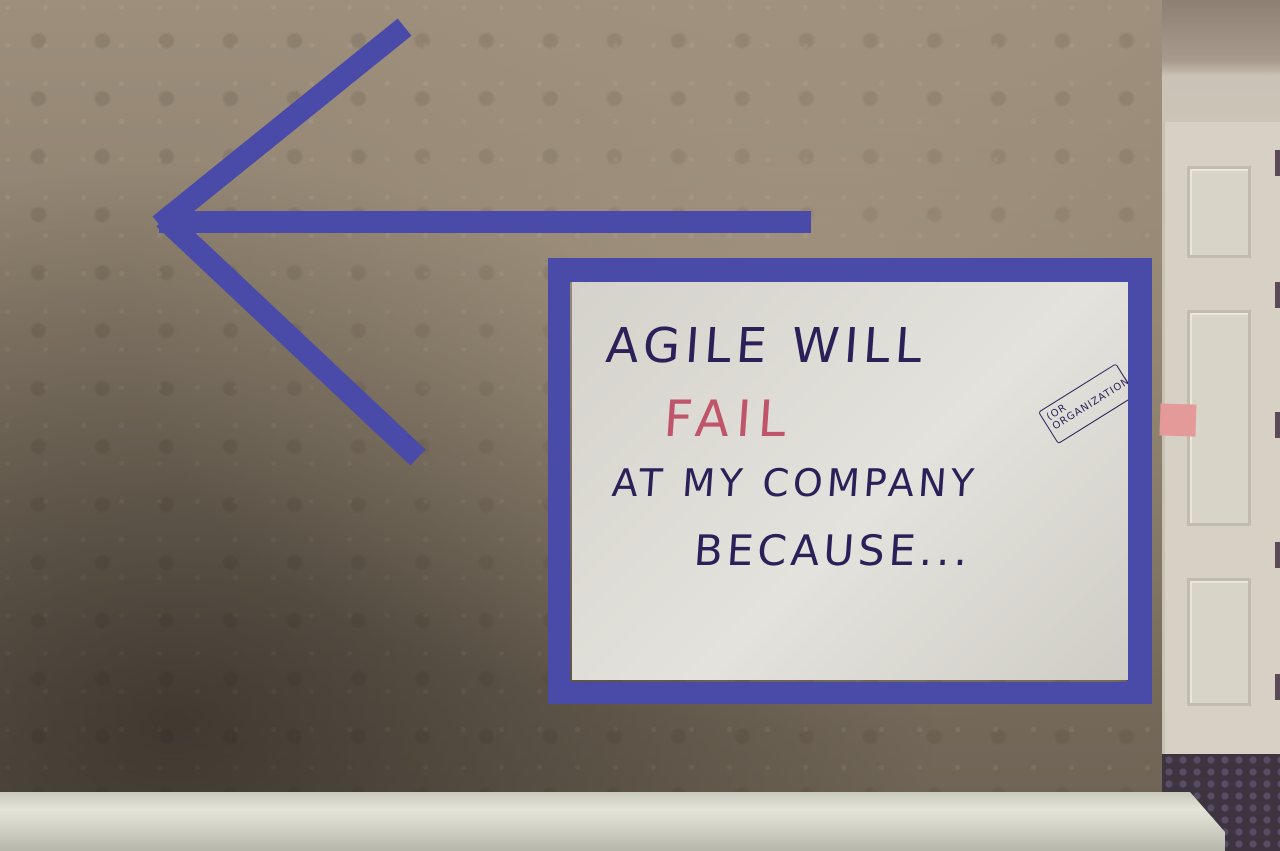 The image size is (1280, 851). Describe the element at coordinates (612, 821) in the screenshot. I see `baseboard` at that location.